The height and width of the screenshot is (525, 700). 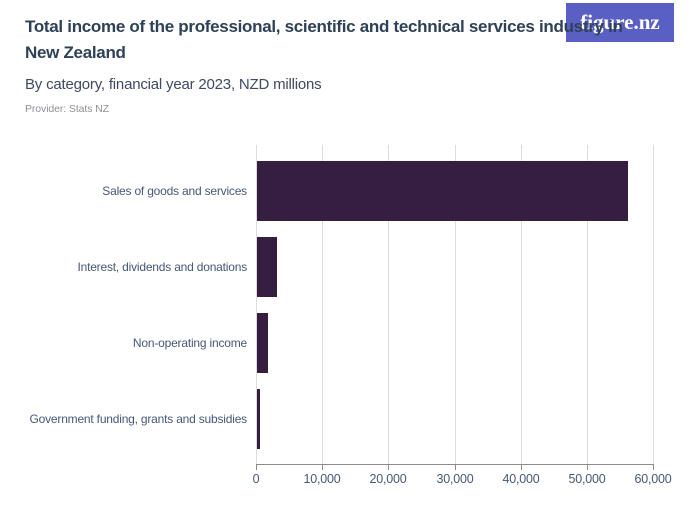 I want to click on x-tick-label: 30,000, so click(x=455, y=479).